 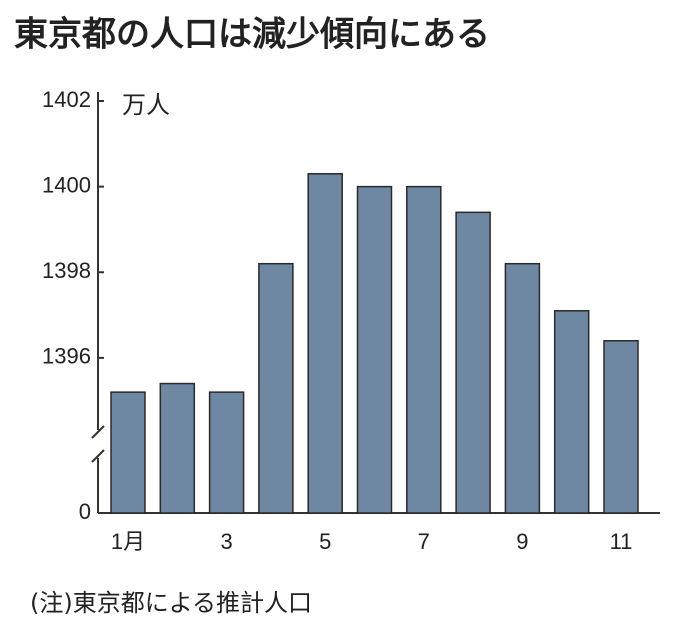 What do you see at coordinates (66, 356) in the screenshot?
I see `y-tick-label: 1396` at bounding box center [66, 356].